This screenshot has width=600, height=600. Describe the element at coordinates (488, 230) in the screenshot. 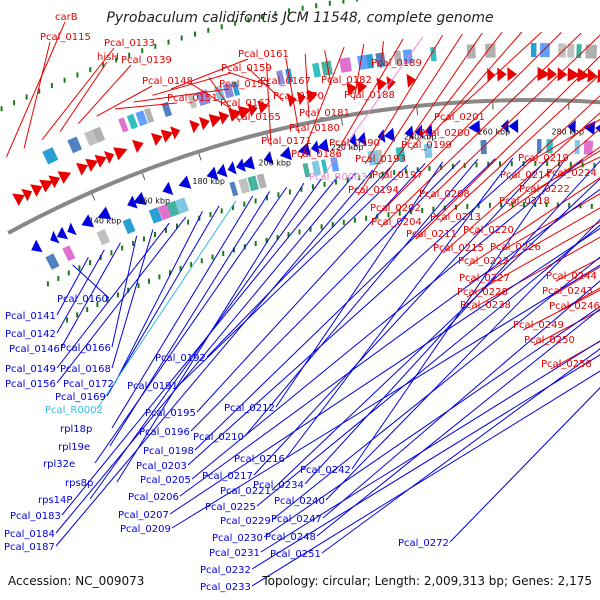

I see `forward-gene-label: Pcal_0220` at that location.